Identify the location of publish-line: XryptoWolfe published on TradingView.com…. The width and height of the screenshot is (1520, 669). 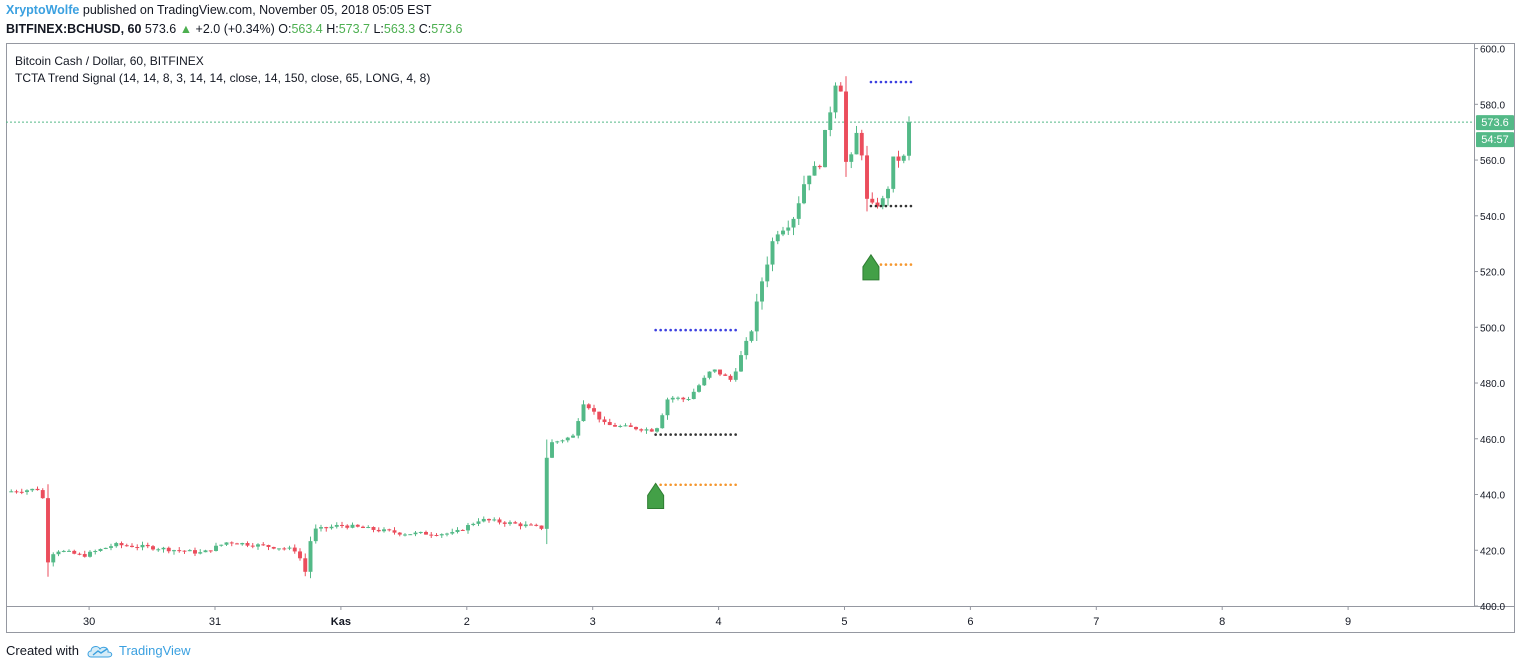
(218, 10).